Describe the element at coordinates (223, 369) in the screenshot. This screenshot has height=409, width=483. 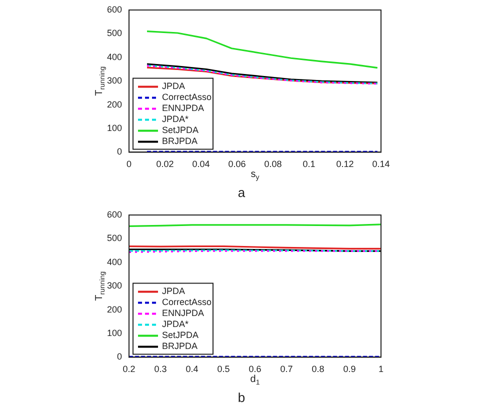
I see `x-tick-label: 0.5` at that location.